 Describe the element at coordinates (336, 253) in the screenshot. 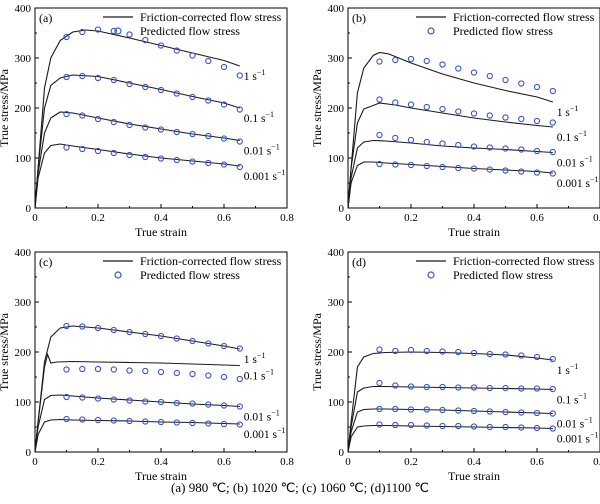

I see `y-tick-label: 400` at that location.